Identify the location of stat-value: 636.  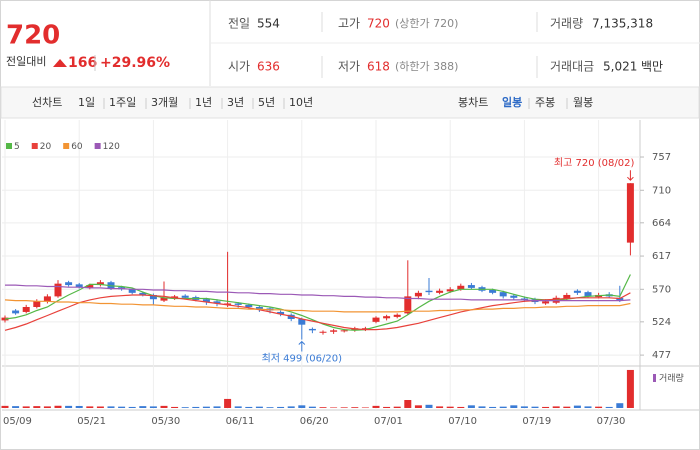
(268, 67).